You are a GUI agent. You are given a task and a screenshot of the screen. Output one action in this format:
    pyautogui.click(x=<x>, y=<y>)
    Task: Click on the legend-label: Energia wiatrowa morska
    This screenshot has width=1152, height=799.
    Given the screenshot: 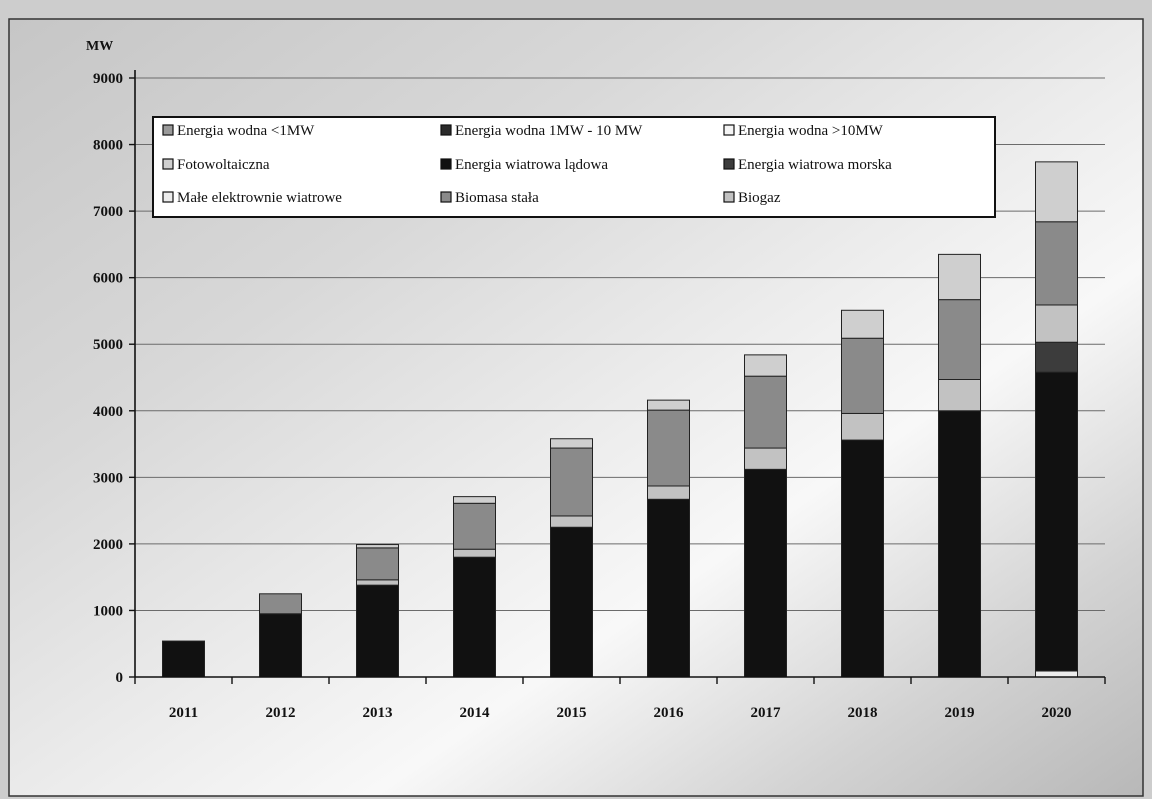 What is the action you would take?
    pyautogui.click(x=815, y=165)
    